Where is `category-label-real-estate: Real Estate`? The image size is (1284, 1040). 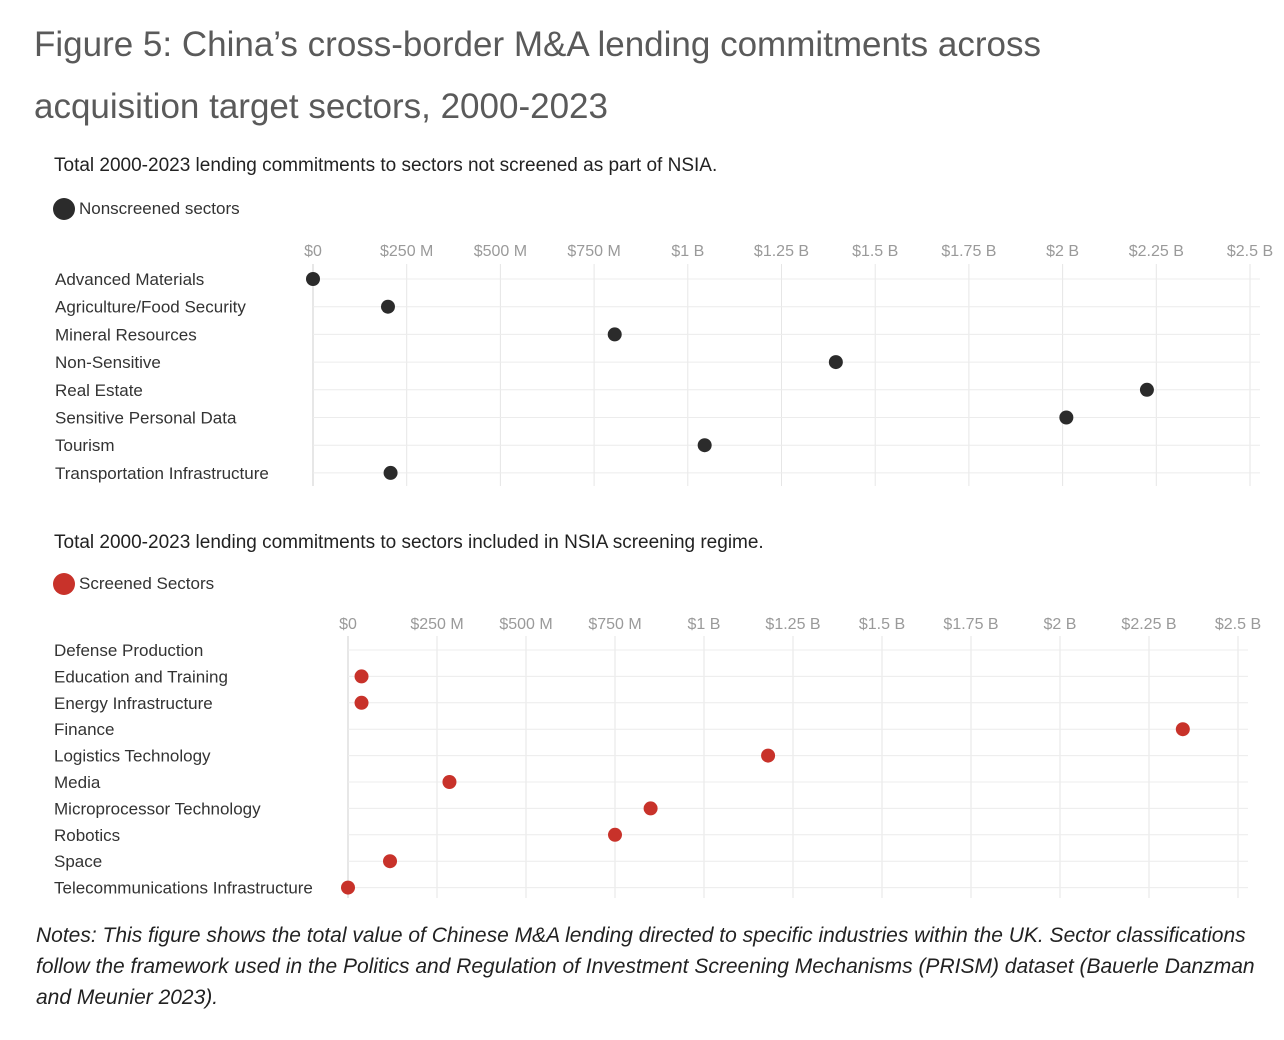 category-label-real-estate: Real Estate is located at coordinates (99, 390).